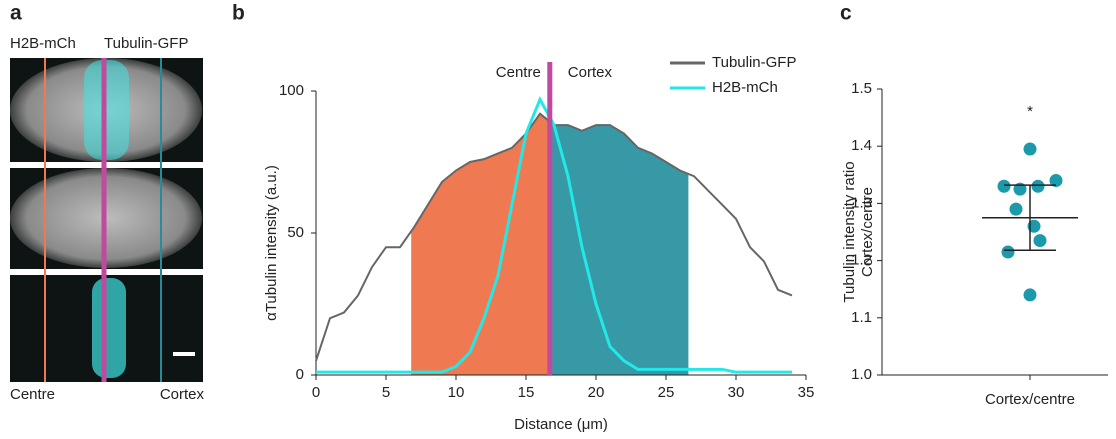 Image resolution: width=1116 pixels, height=439 pixels. I want to click on channel-label: H2B-mCh, so click(43, 43).